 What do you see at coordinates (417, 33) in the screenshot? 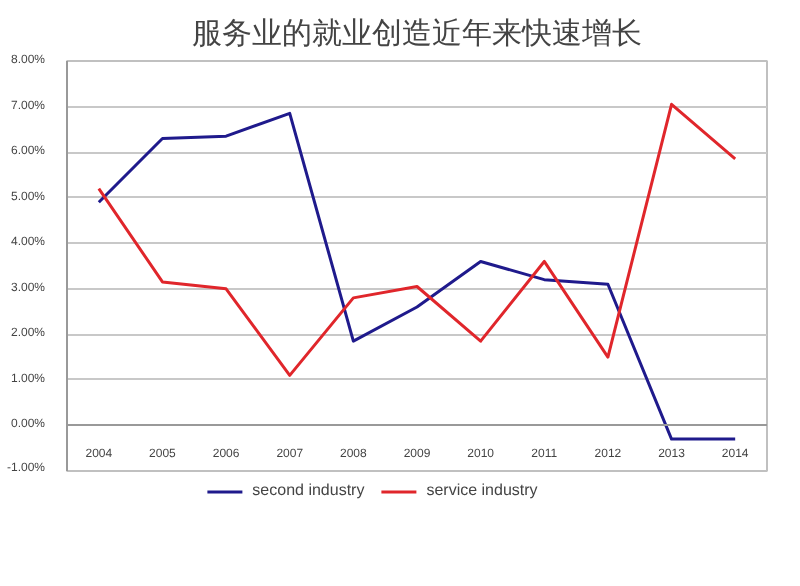
I see `chart-title: 服务业的就业创造近年来快速增长` at bounding box center [417, 33].